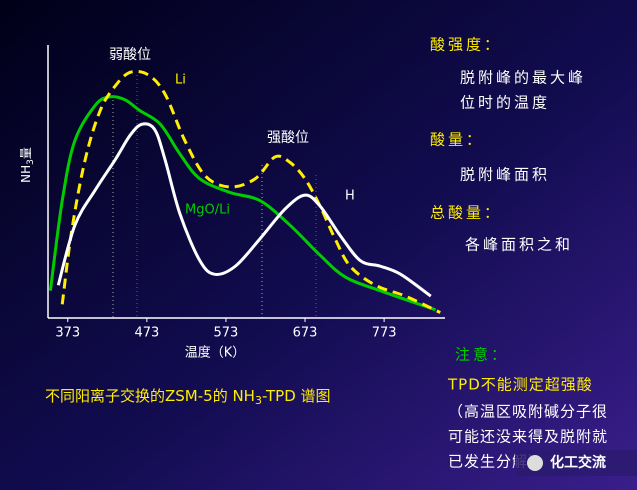 This screenshot has width=637, height=490. I want to click on series-label: MgO/Li, so click(207, 210).